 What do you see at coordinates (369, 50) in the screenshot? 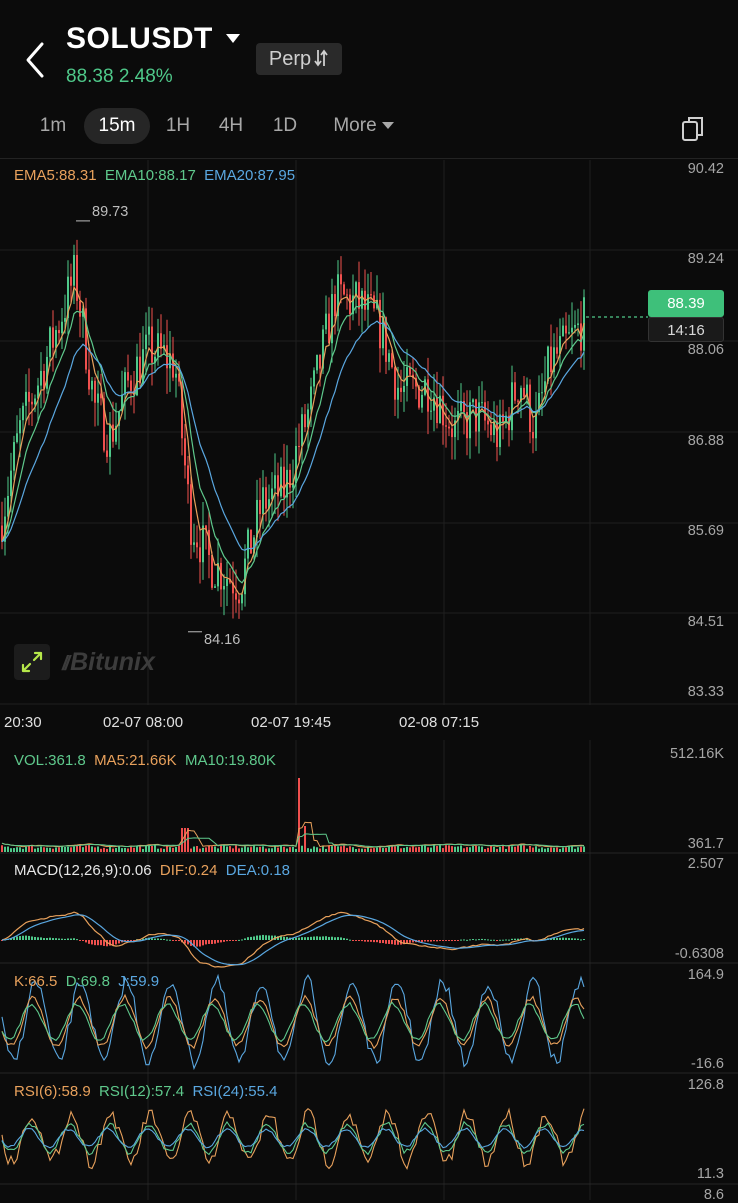
I see `header: SOLUSDT Perp 88.38 2.48%` at bounding box center [369, 50].